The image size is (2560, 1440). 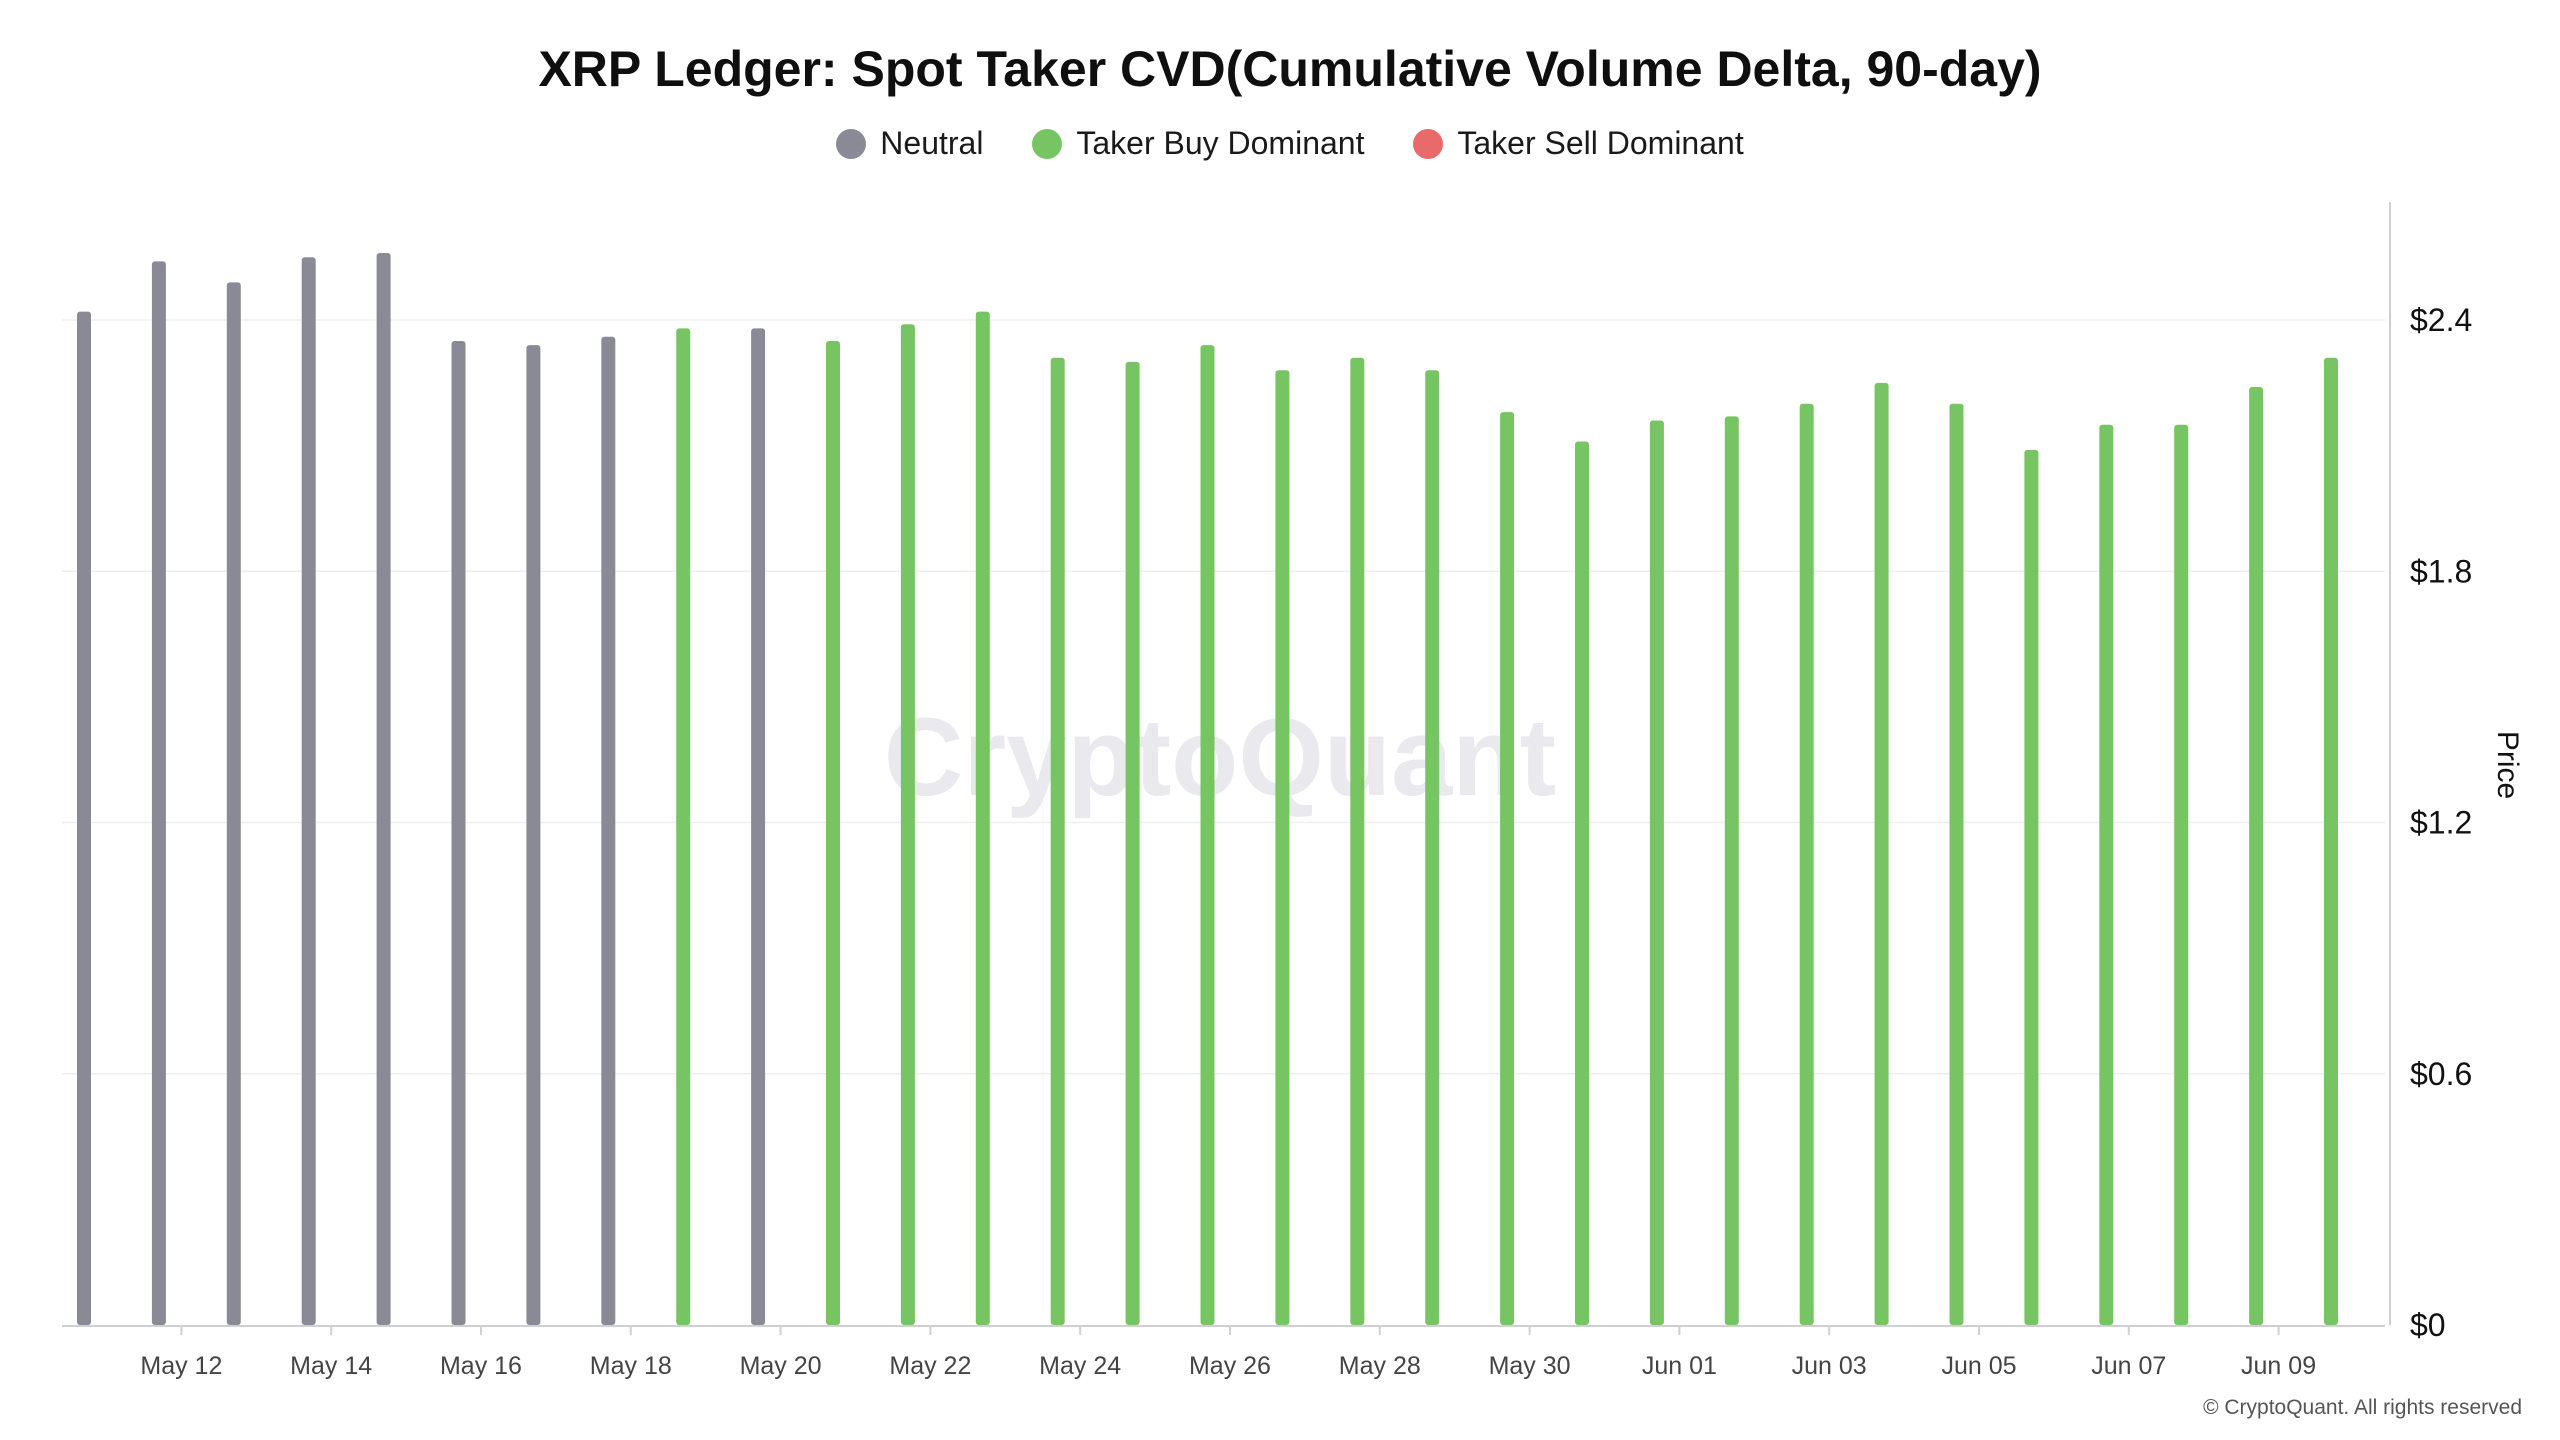 I want to click on x-tick-label: May 14, so click(x=331, y=1366).